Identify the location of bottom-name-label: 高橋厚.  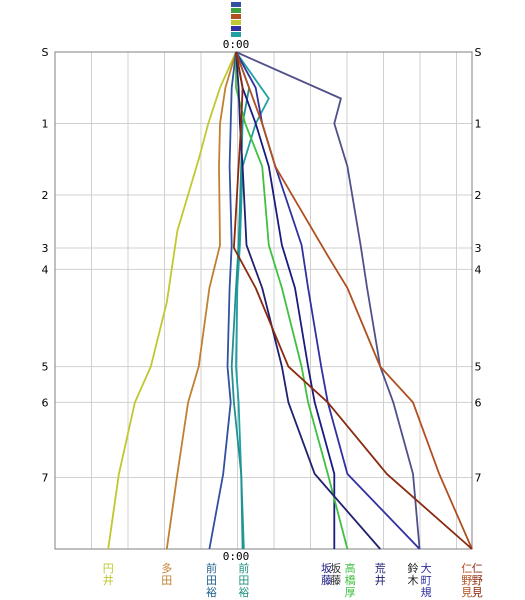
(350, 580).